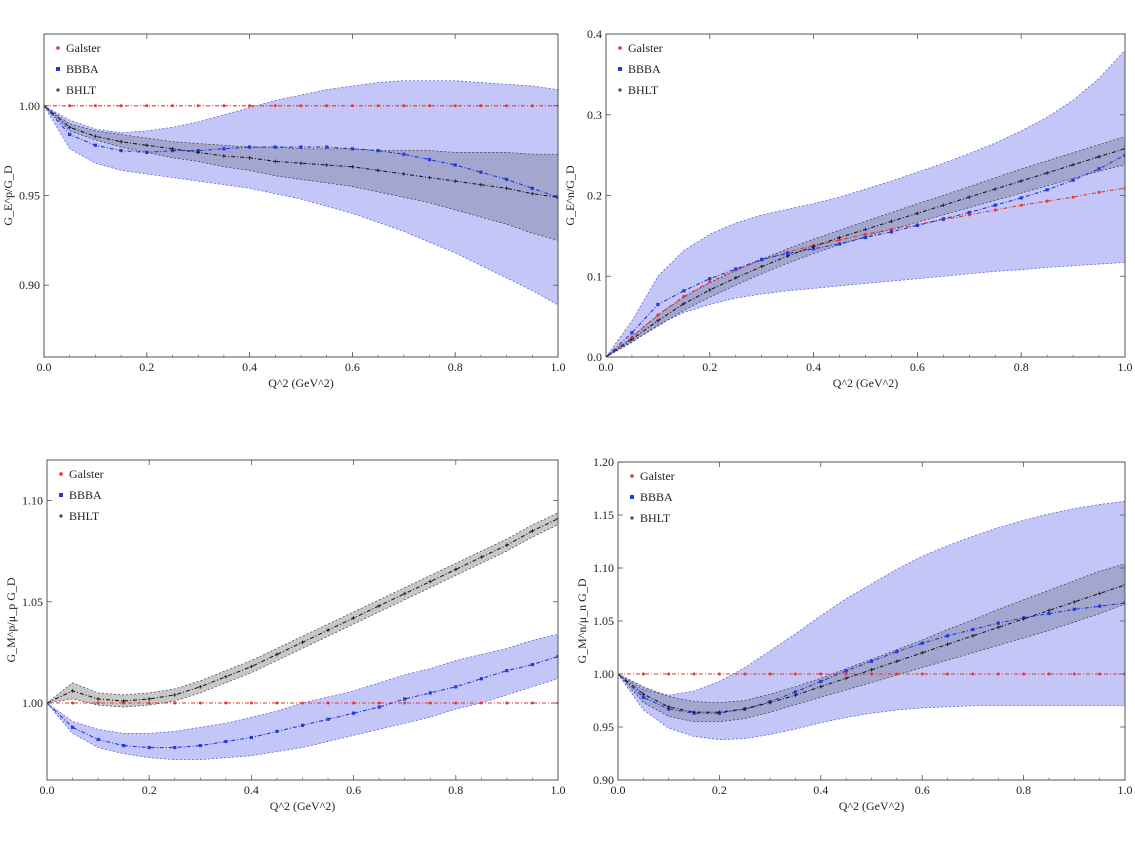  Describe the element at coordinates (1125, 790) in the screenshot. I see `x-tick-label: 1.0` at that location.